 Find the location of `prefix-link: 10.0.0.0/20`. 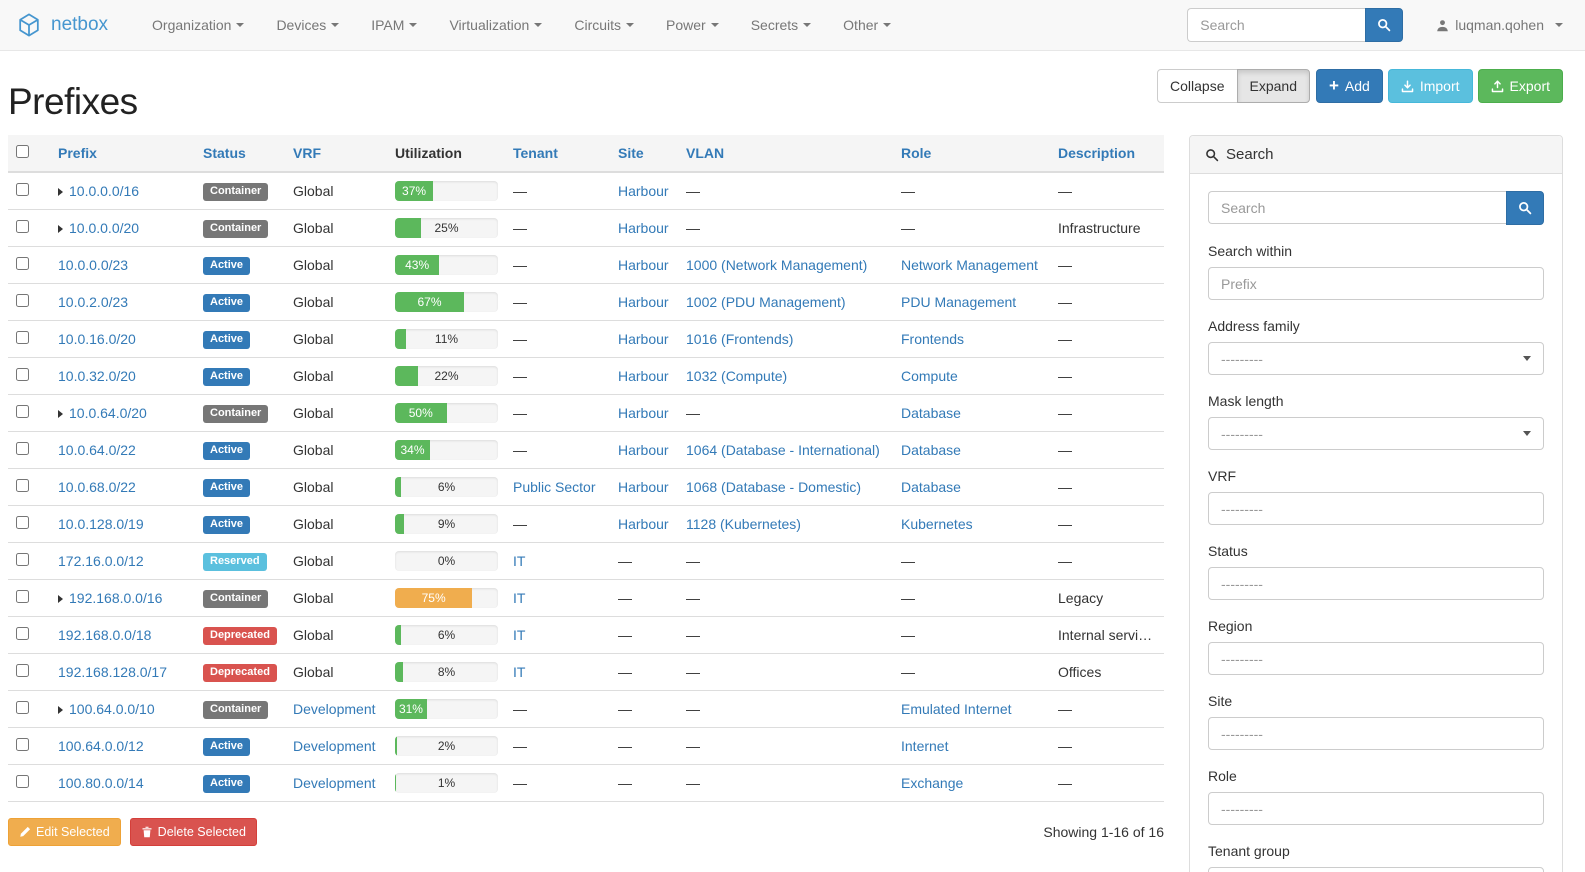

prefix-link: 10.0.0.0/20 is located at coordinates (104, 228).